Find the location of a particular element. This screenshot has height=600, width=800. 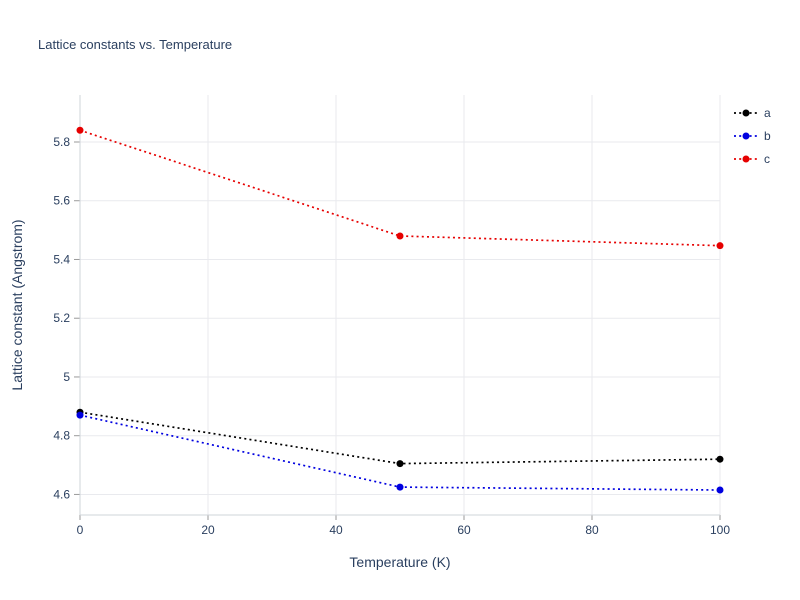

y-tick-label: 5.6 is located at coordinates (61, 201).